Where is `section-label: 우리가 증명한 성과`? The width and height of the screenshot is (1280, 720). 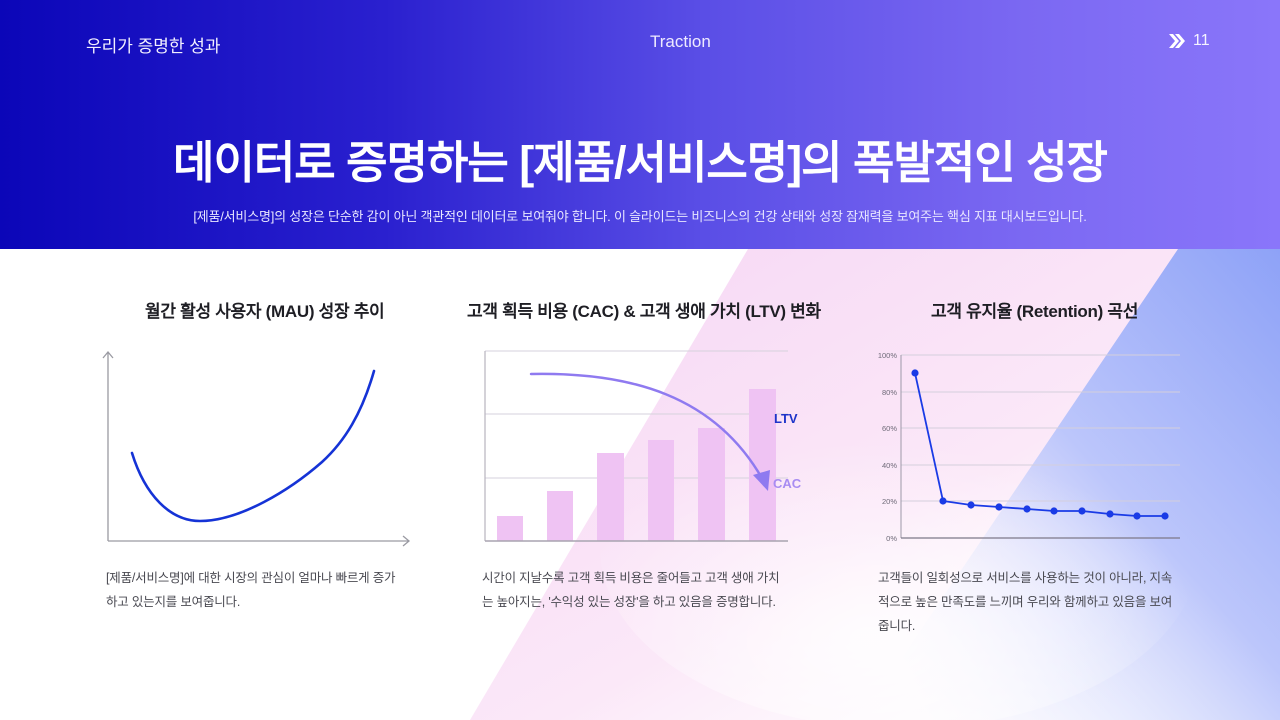
section-label: 우리가 증명한 성과 is located at coordinates (153, 46).